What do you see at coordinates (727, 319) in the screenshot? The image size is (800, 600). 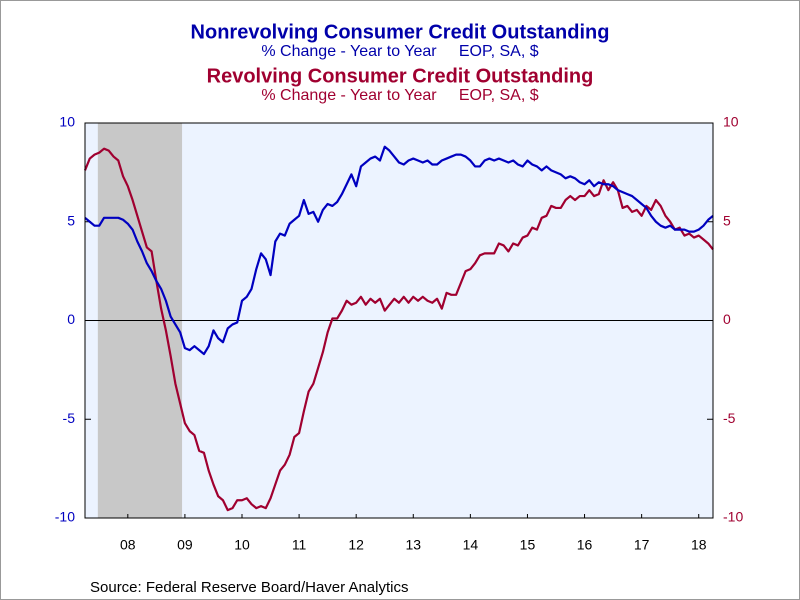 I see `y2-tick-label: 0` at bounding box center [727, 319].